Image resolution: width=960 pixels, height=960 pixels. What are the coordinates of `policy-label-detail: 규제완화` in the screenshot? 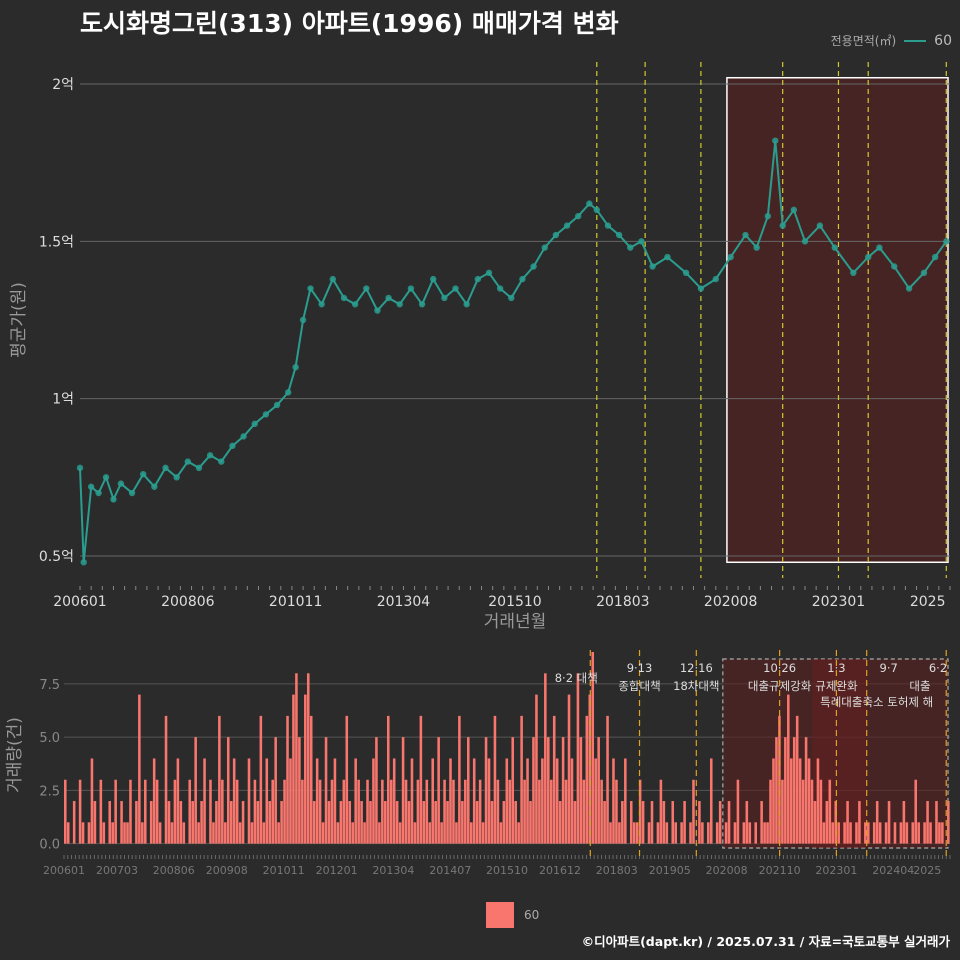 It's located at (836, 686).